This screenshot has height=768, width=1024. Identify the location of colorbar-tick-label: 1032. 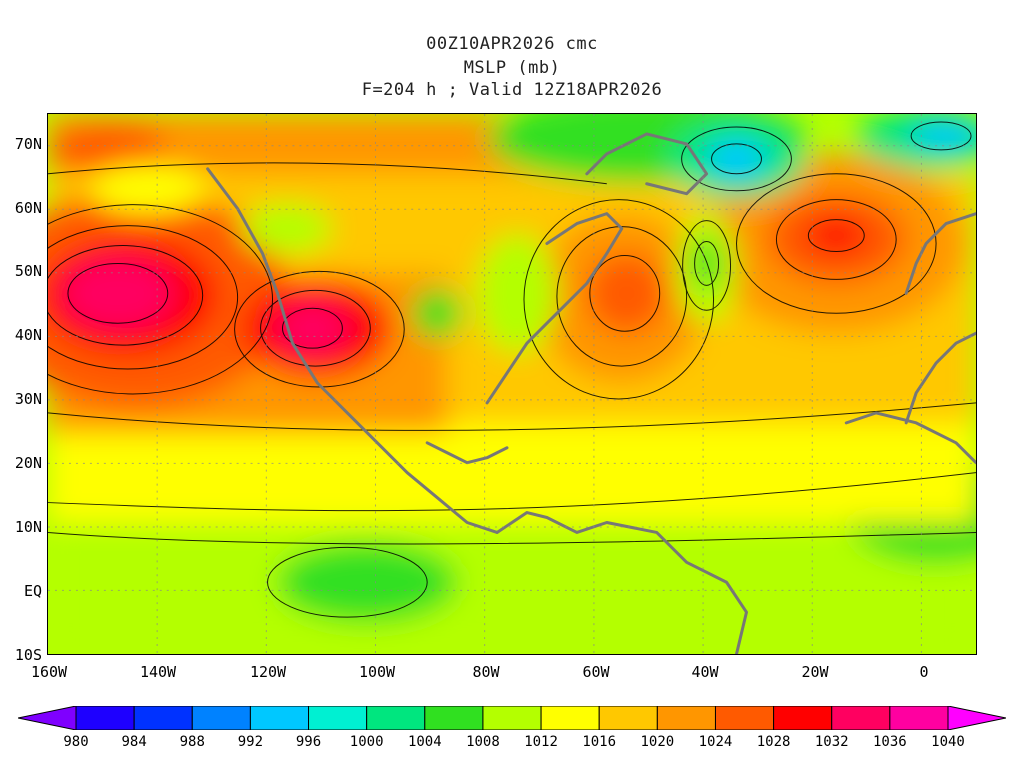
(831, 742).